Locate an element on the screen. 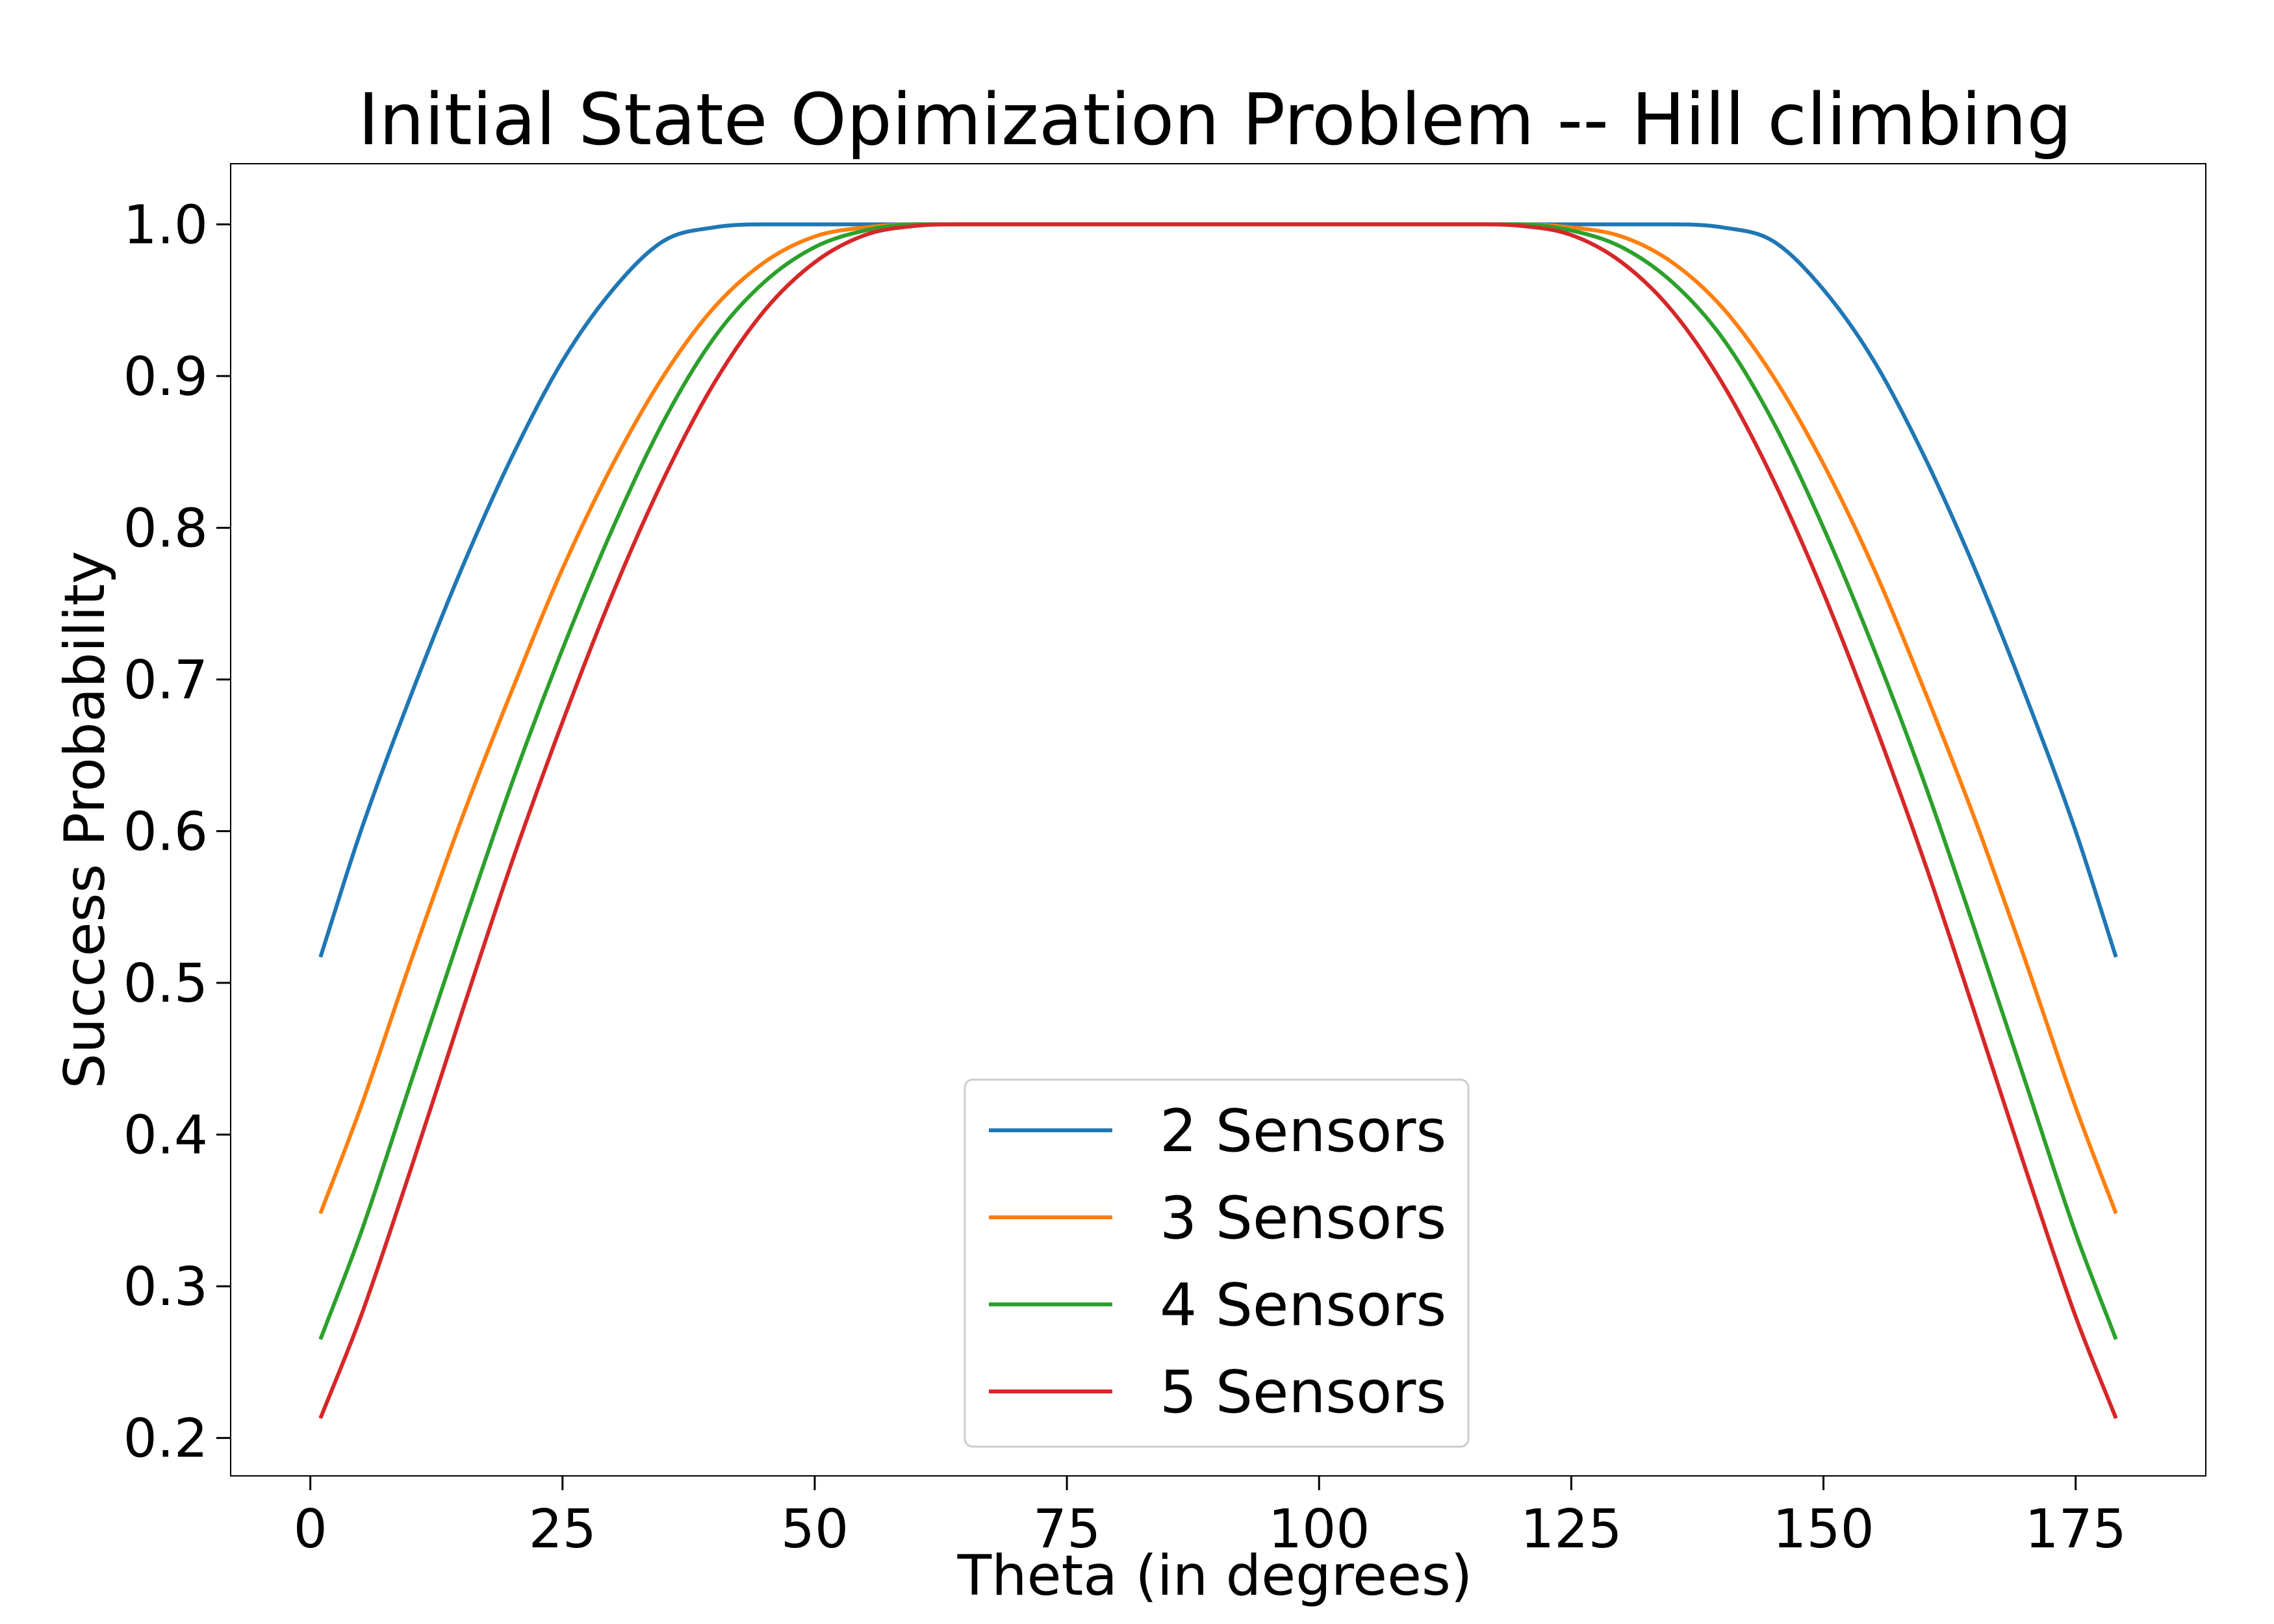  legend-label-2-sensors: 2 Sensors is located at coordinates (1303, 1131).